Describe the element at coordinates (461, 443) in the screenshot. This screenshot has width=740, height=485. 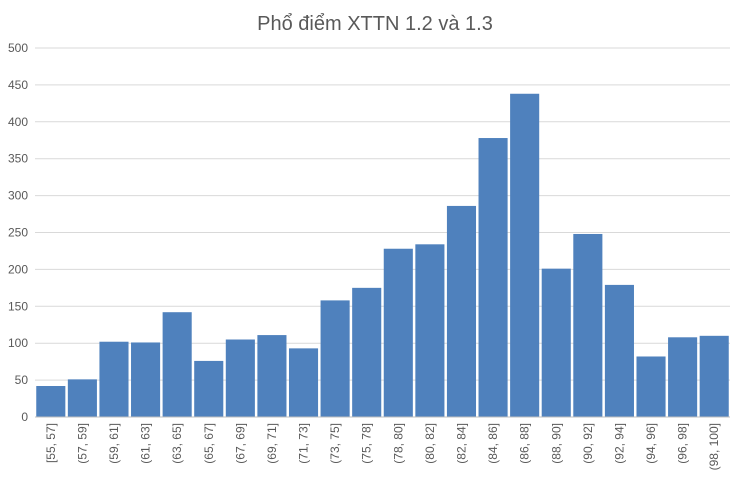
I see `x-tick-label: (82, 84]` at that location.